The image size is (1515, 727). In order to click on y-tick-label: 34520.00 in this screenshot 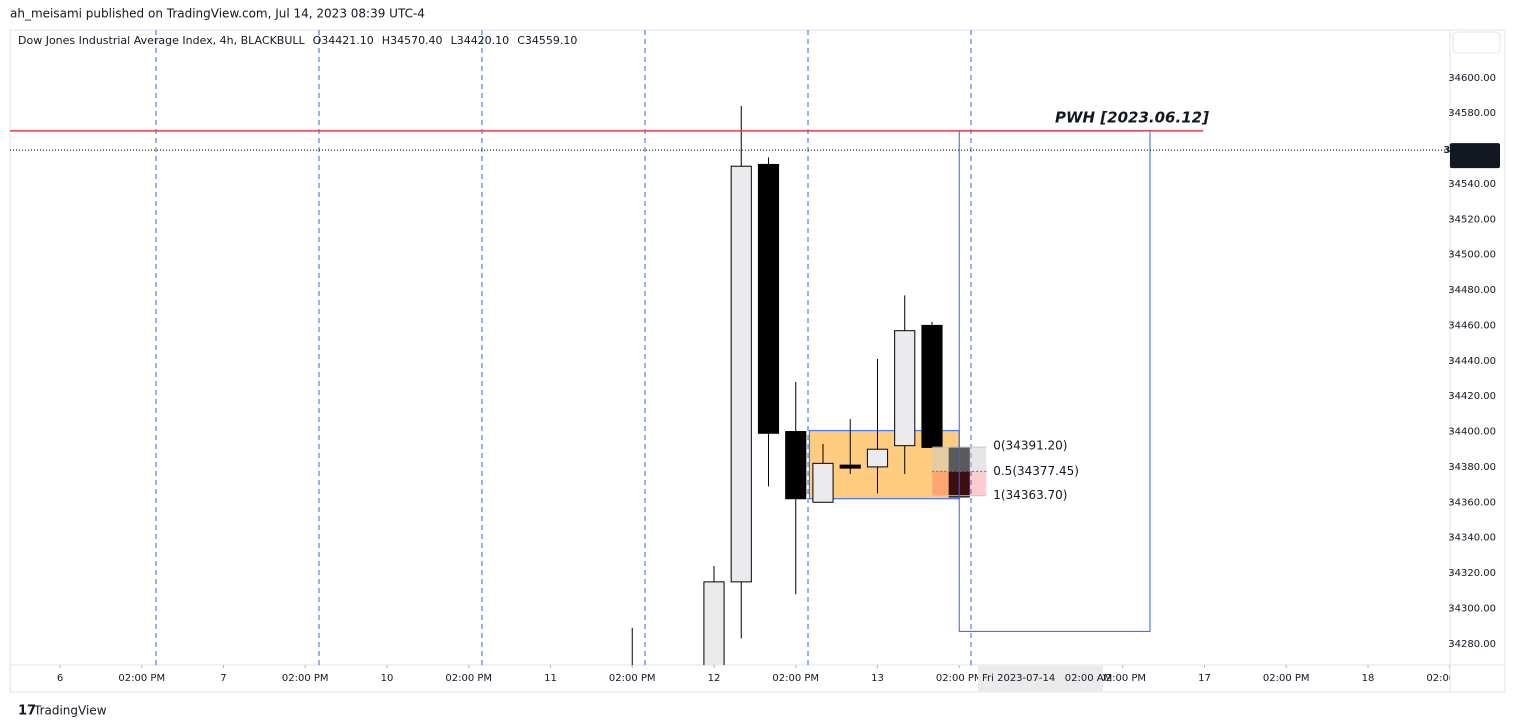, I will do `click(1472, 219)`.